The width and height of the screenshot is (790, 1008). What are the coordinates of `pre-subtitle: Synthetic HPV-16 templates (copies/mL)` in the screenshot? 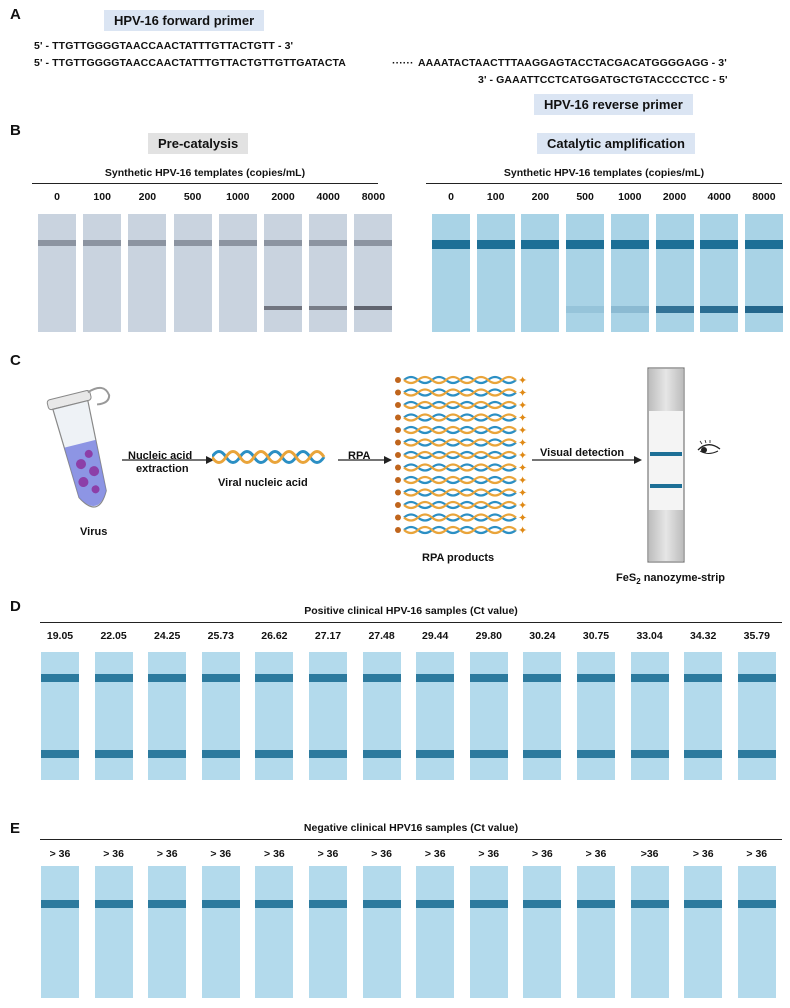 It's located at (205, 173).